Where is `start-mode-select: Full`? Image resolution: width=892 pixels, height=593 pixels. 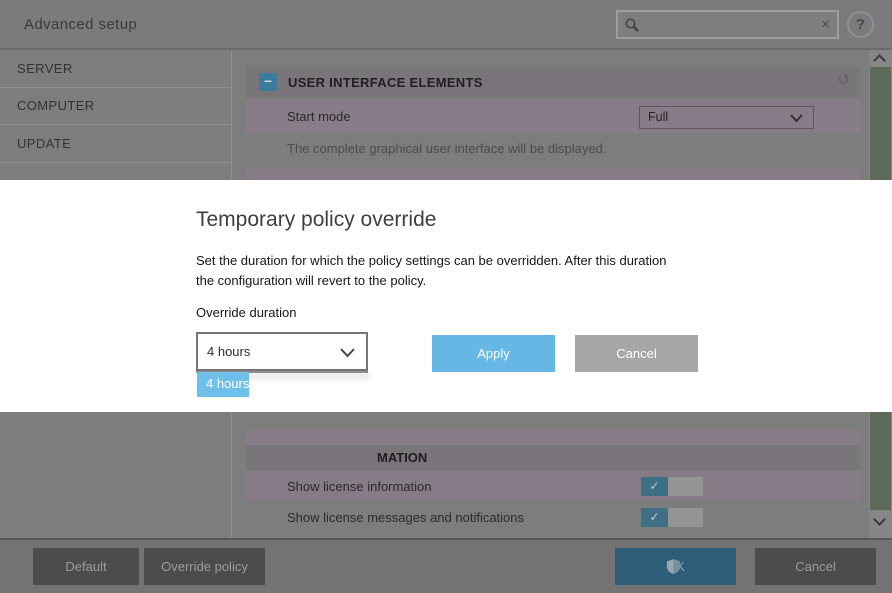 start-mode-select: Full is located at coordinates (726, 117).